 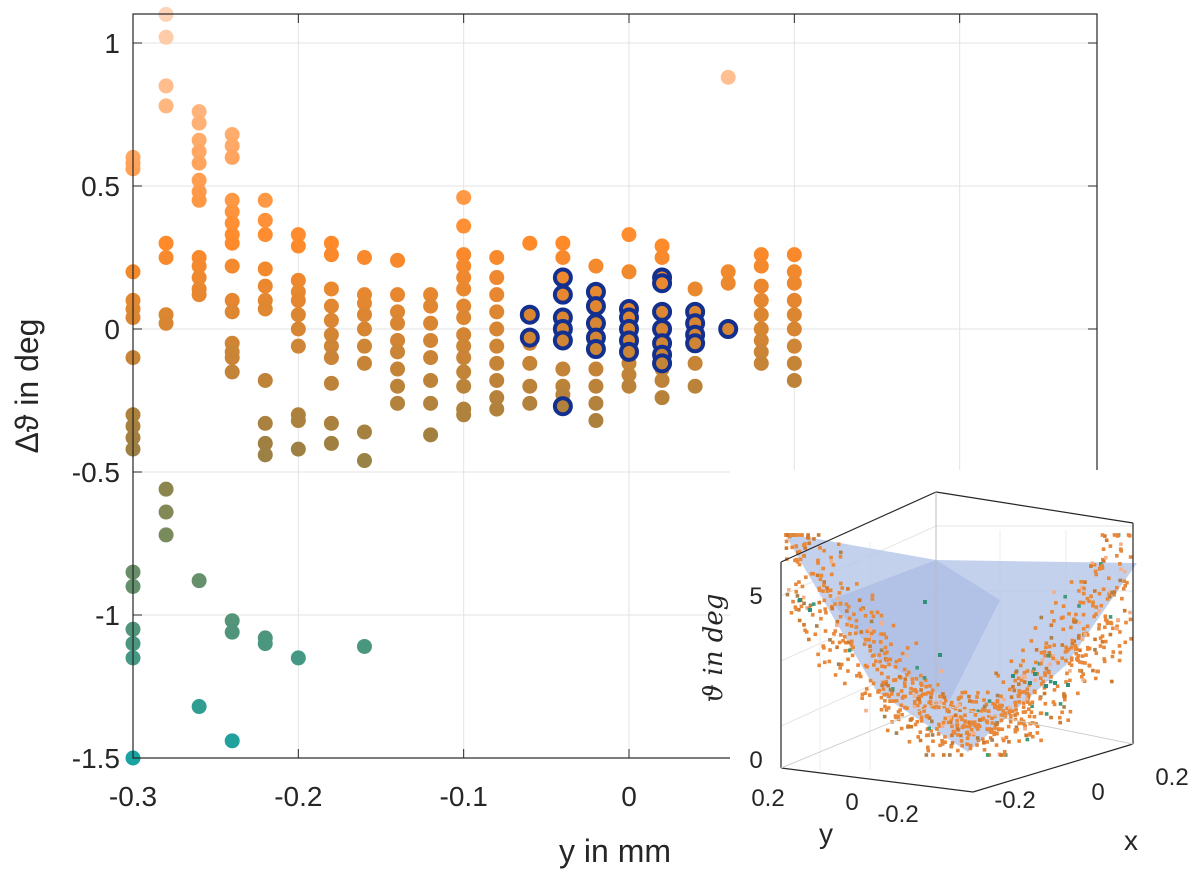 I want to click on inset-axis-edge, so click(x=1034, y=724).